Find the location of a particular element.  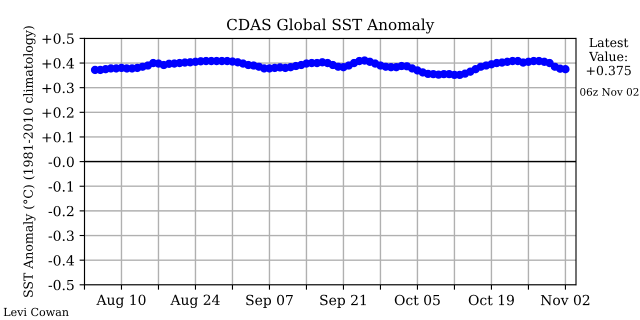

y-tick-label: +0.3 is located at coordinates (58, 88).